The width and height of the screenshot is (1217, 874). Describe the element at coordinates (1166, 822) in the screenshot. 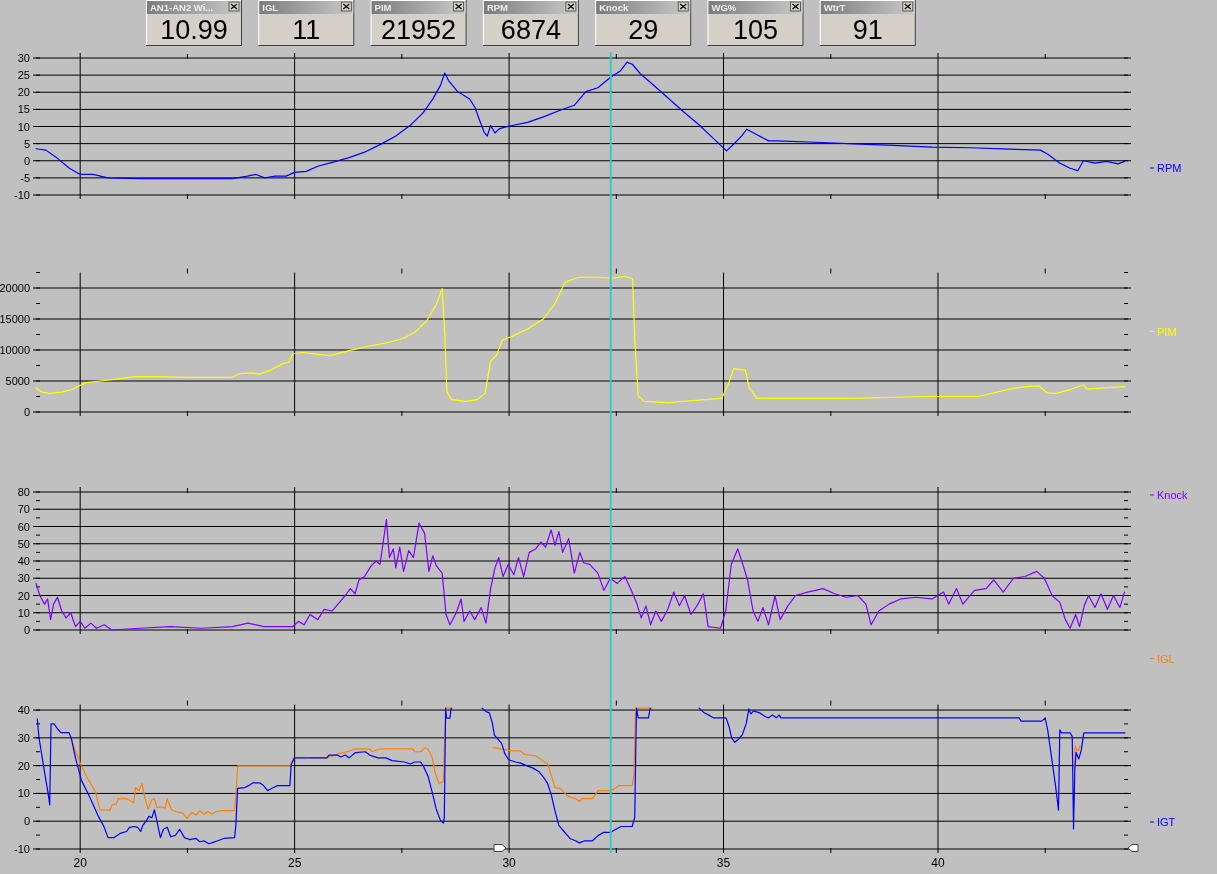

I see `legend-label: IGT` at that location.